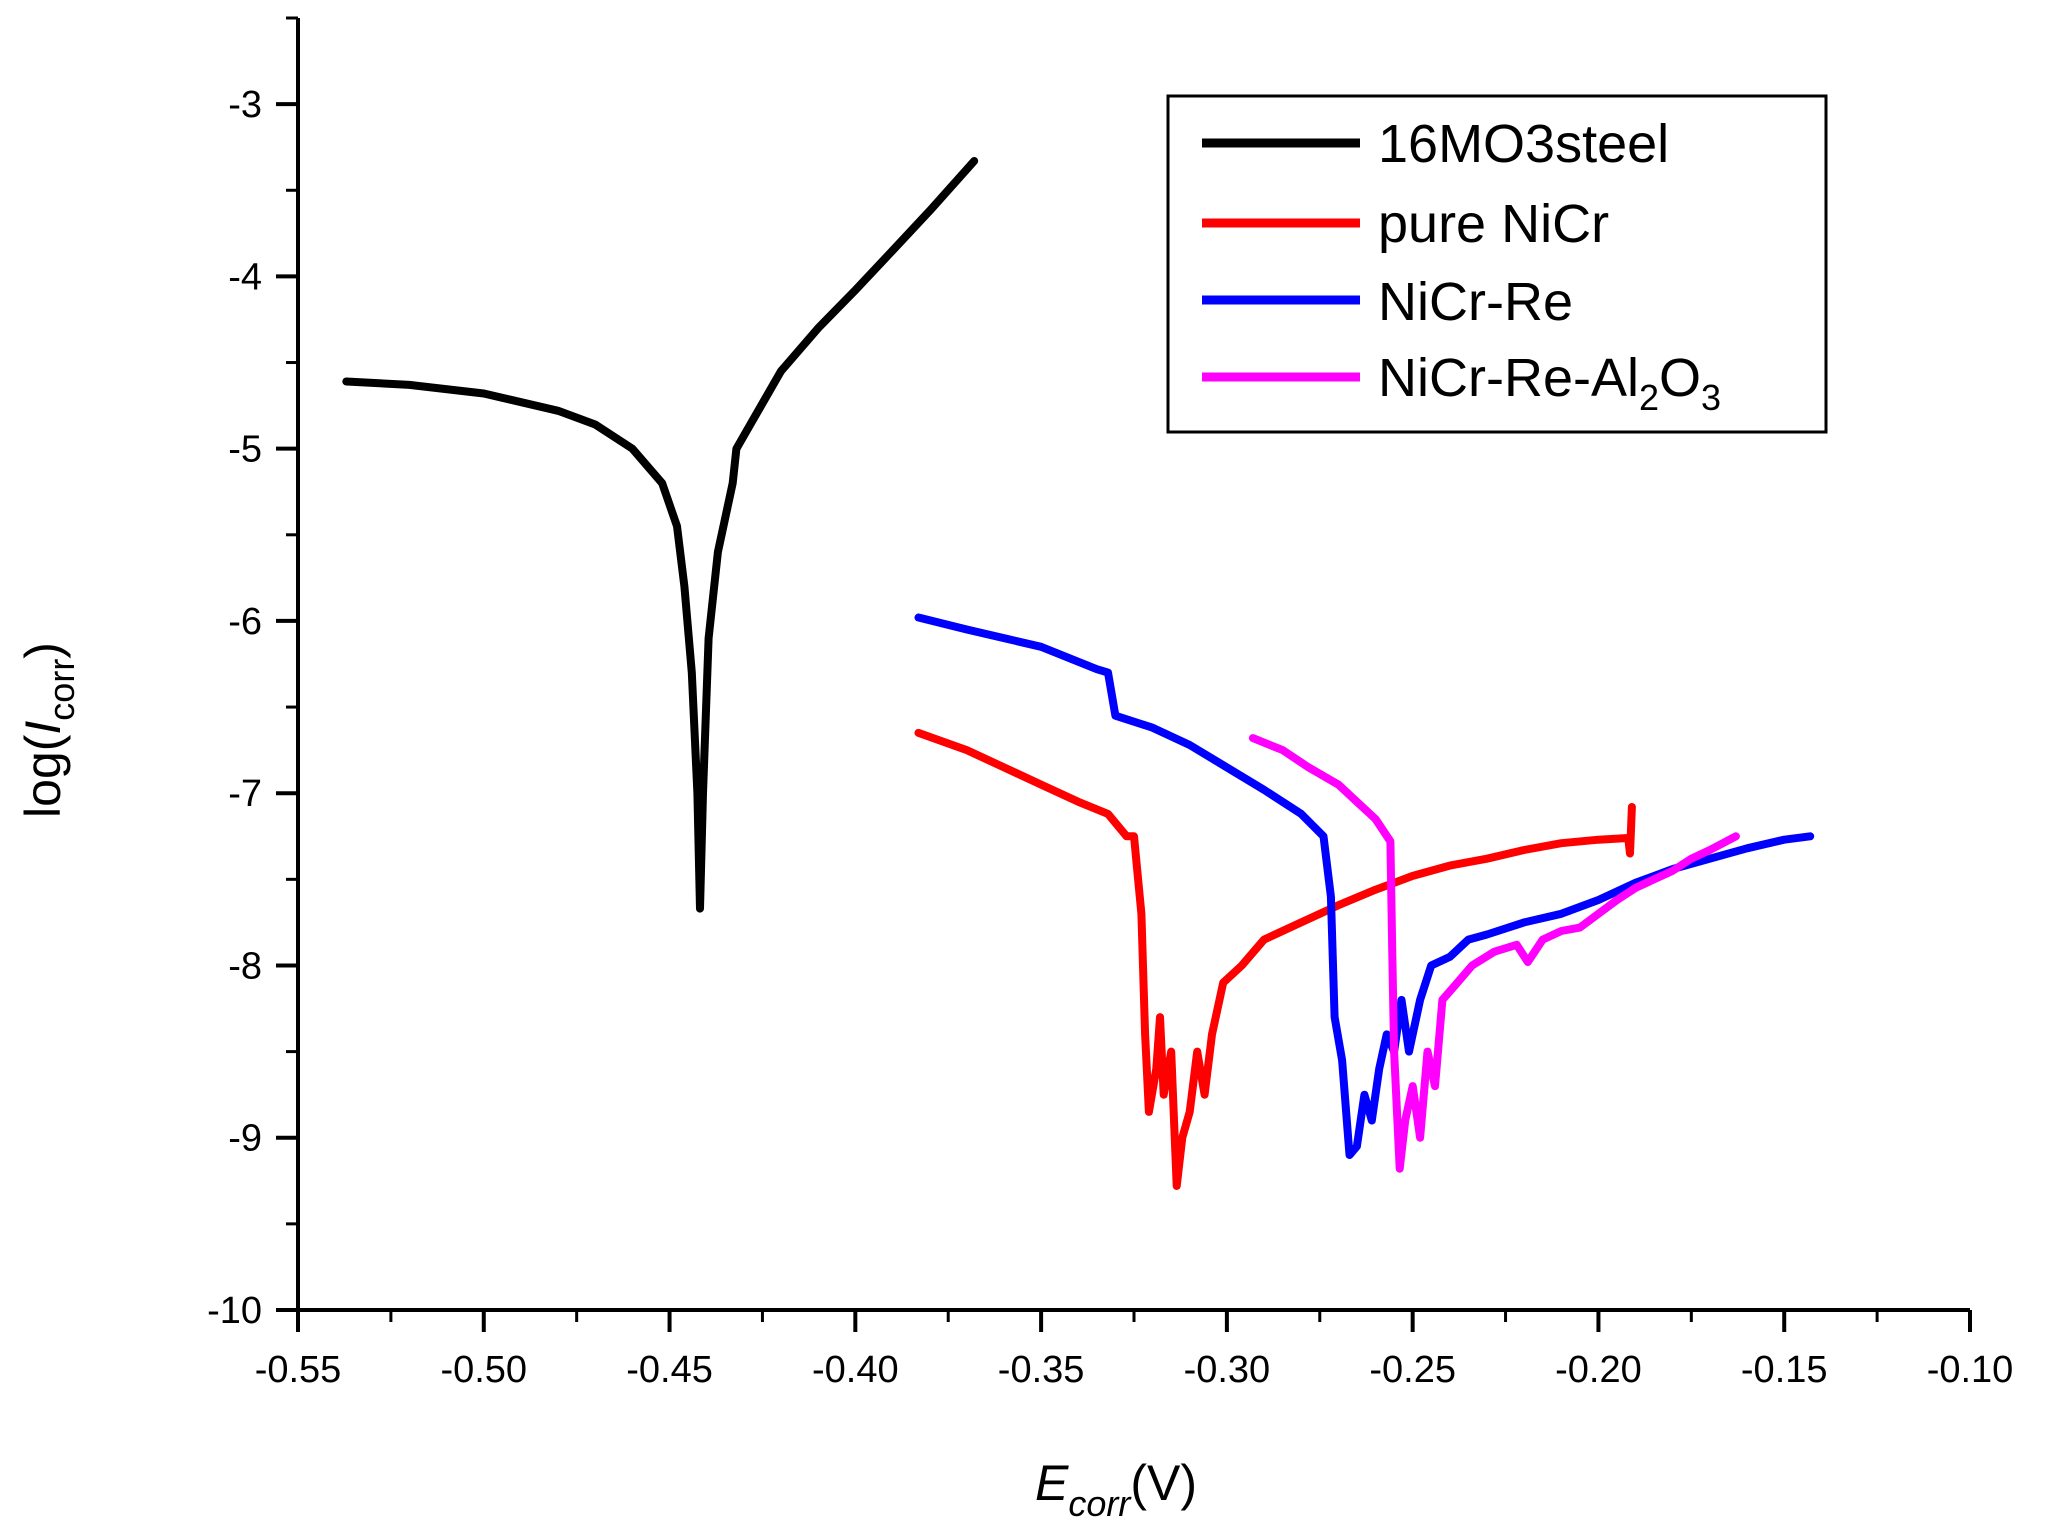  I want to click on y-tick-label: -9, so click(245, 1139).